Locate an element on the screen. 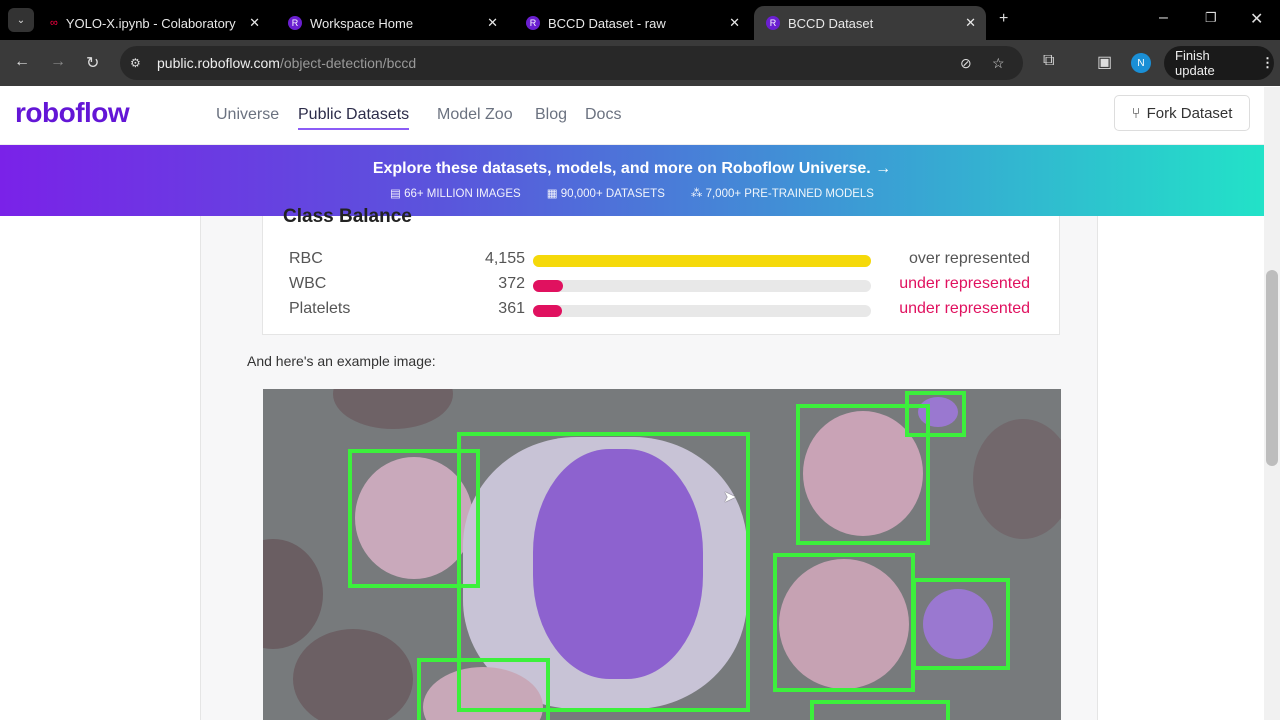 The image size is (1280, 720). eye-off-icon: ⊘ is located at coordinates (966, 62).